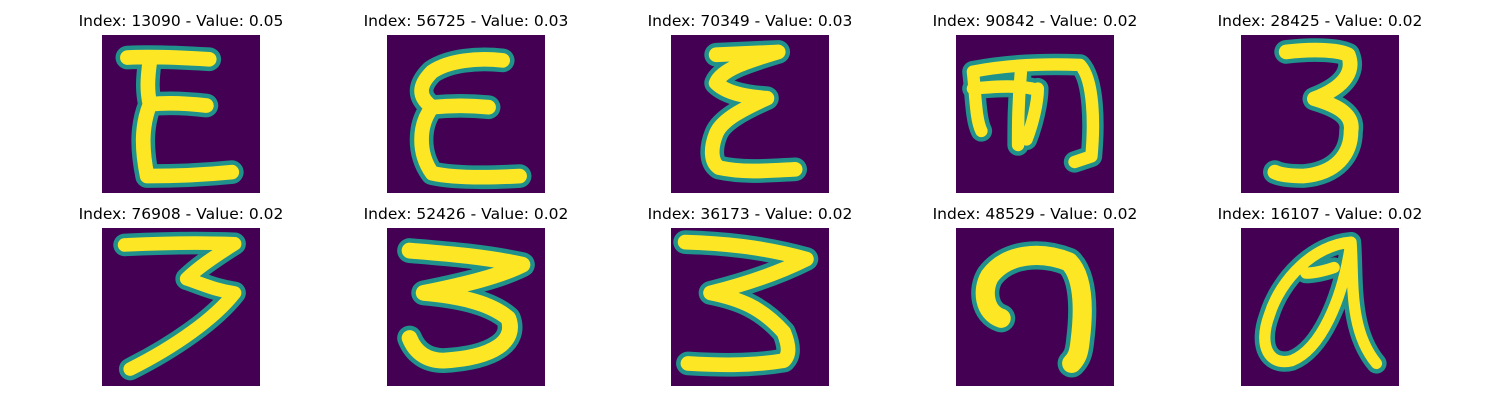 Image resolution: width=1500 pixels, height=400 pixels. I want to click on panel-title: Index: 76908 - Value: 0.02, so click(181, 214).